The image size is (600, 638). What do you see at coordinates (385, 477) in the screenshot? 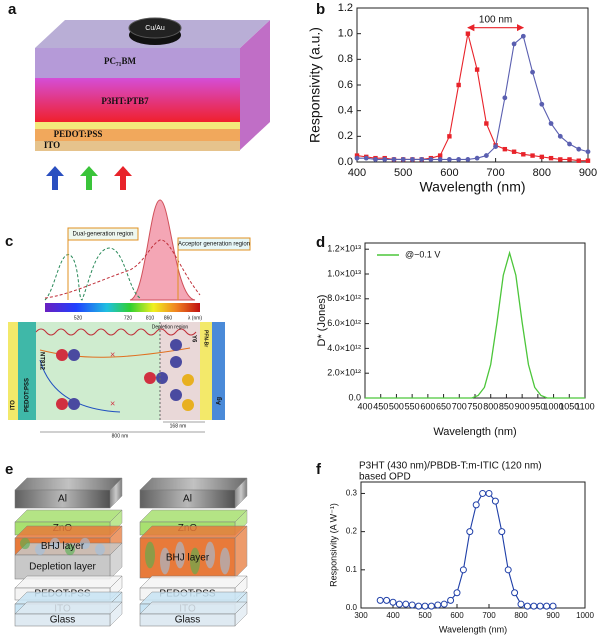
I see `annotation: based OPD` at bounding box center [385, 477].